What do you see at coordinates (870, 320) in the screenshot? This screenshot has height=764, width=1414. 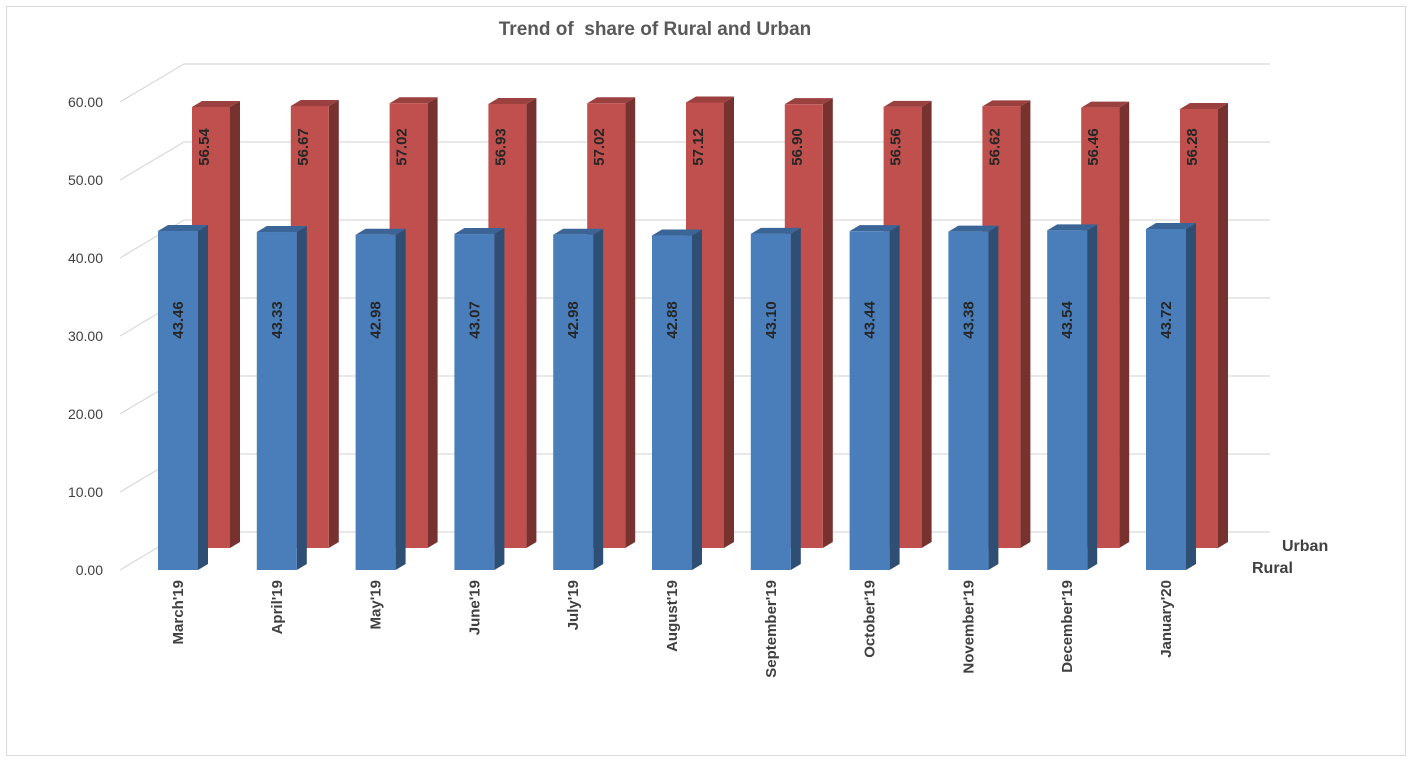 I see `rural-data-label: 43.44` at bounding box center [870, 320].